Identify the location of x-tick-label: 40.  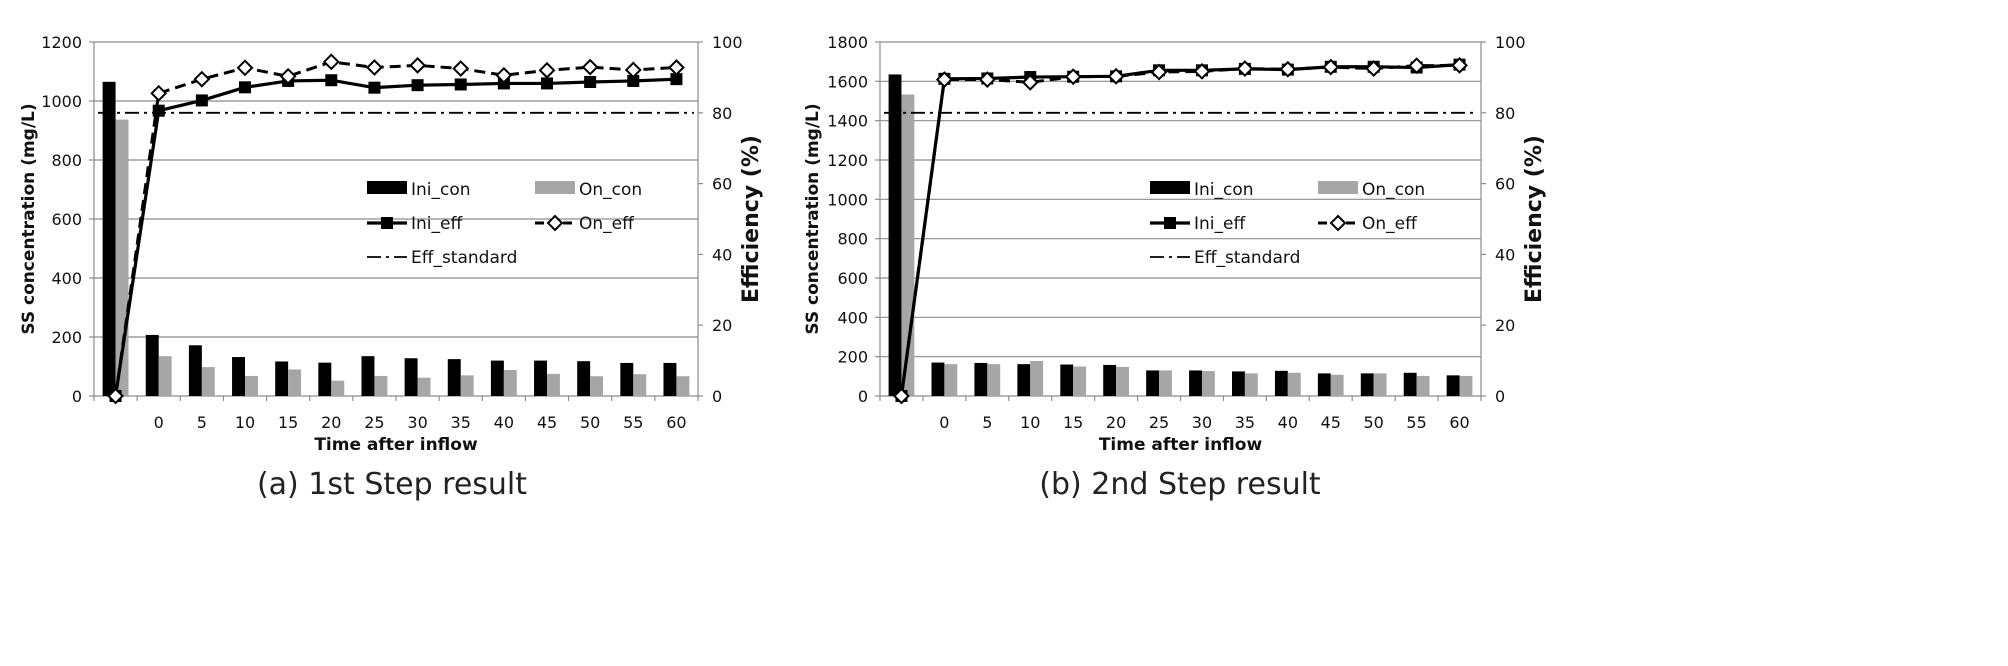
(1288, 422).